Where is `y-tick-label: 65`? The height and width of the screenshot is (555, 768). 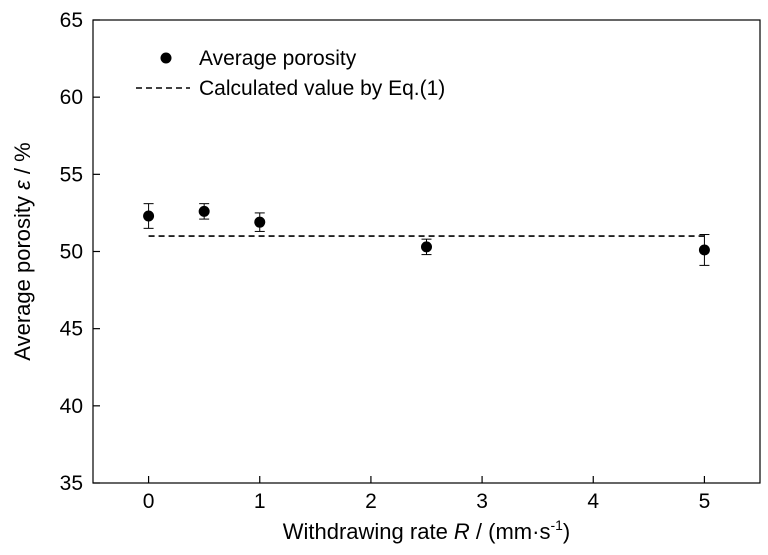 y-tick-label: 65 is located at coordinates (71, 20).